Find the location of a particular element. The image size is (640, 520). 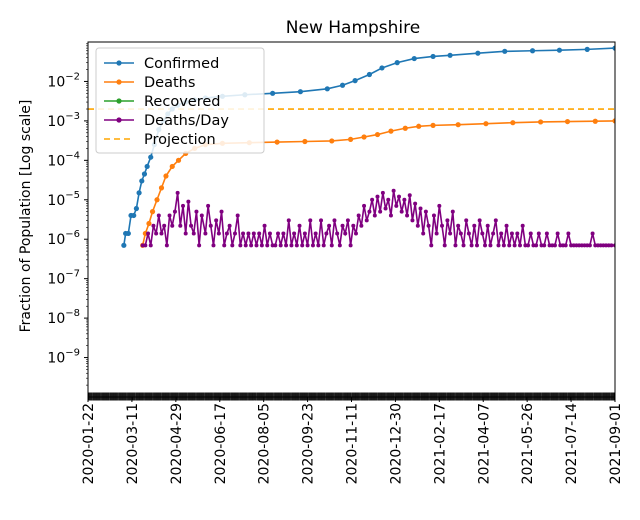

legend-label: Recovered is located at coordinates (182, 102).